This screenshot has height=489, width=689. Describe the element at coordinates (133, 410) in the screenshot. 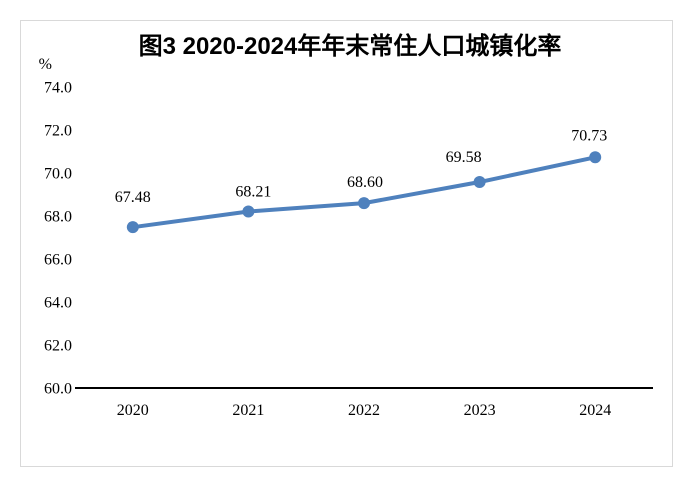

I see `x-axis-tick-label: 2020` at that location.